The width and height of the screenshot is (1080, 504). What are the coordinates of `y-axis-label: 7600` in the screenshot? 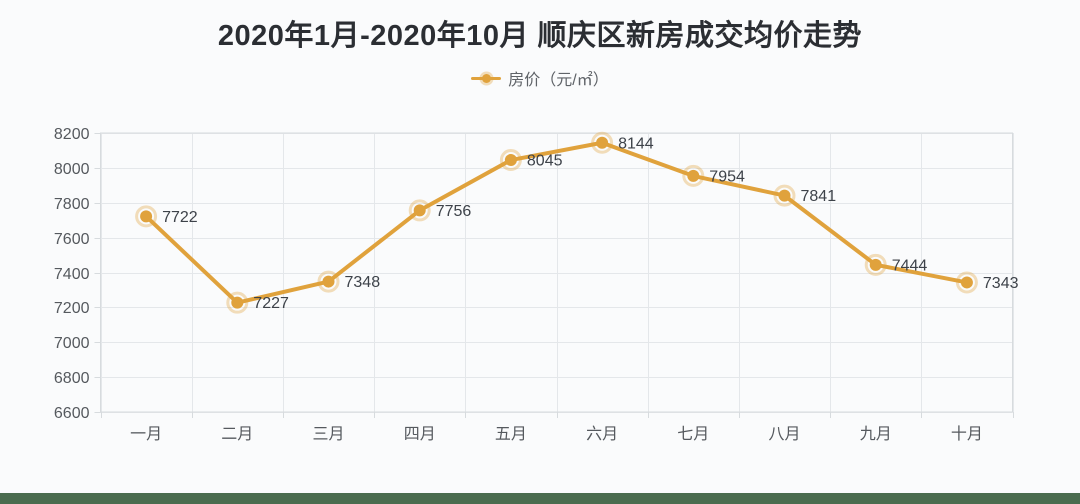 It's located at (72, 239).